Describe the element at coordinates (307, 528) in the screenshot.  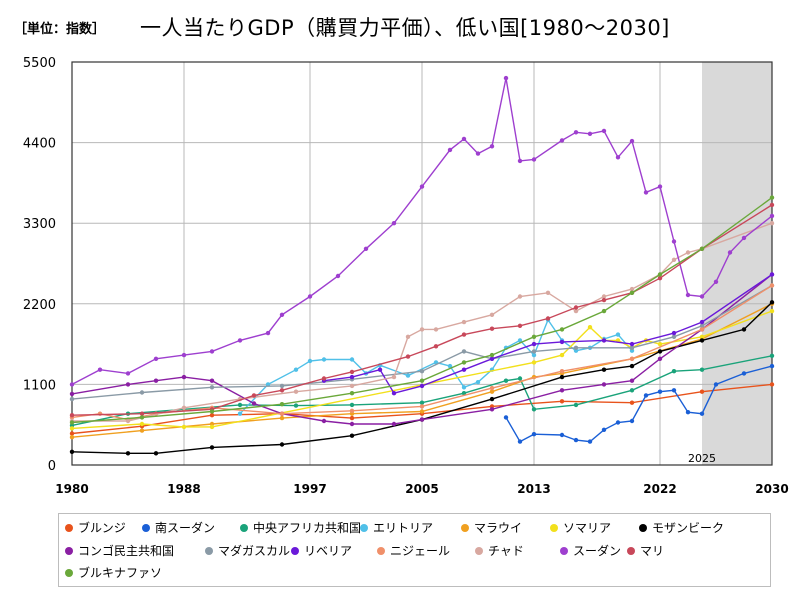
I see `legend-label: 中央アフリカ共和国` at that location.